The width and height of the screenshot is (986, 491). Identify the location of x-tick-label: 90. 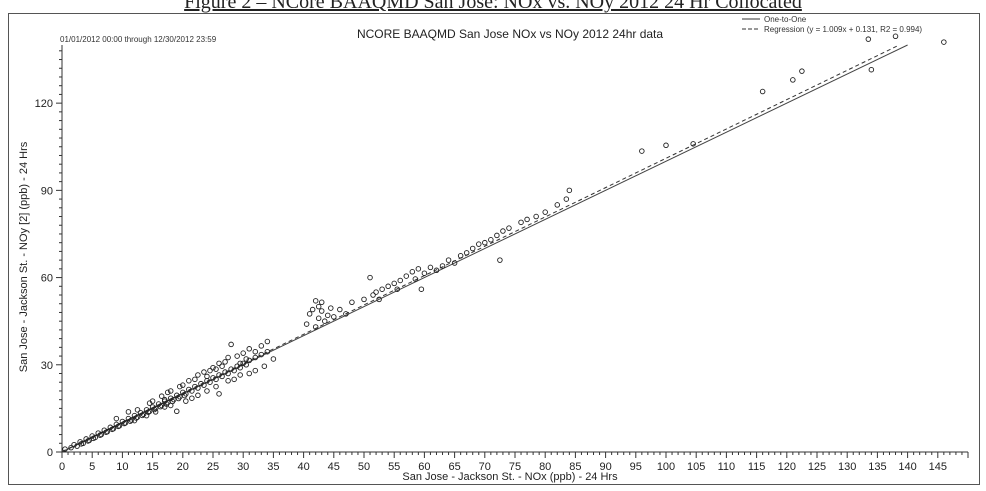
(605, 467).